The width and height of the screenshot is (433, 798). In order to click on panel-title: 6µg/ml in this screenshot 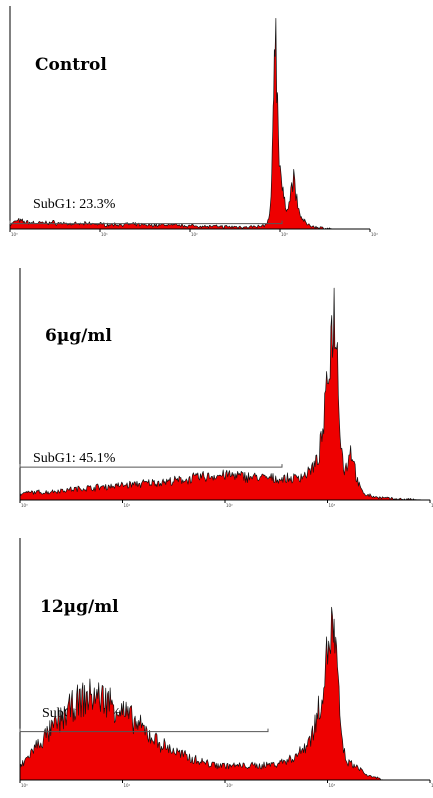, I will do `click(78, 336)`.